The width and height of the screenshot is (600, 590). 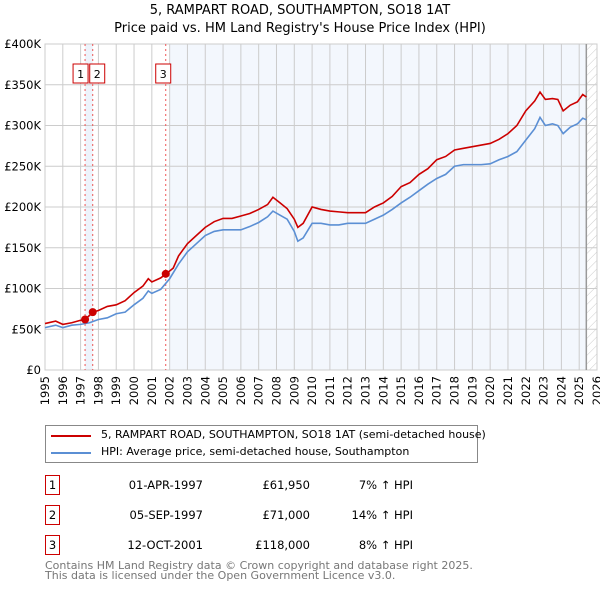 I want to click on y-tick-label: £0, so click(x=33, y=370).